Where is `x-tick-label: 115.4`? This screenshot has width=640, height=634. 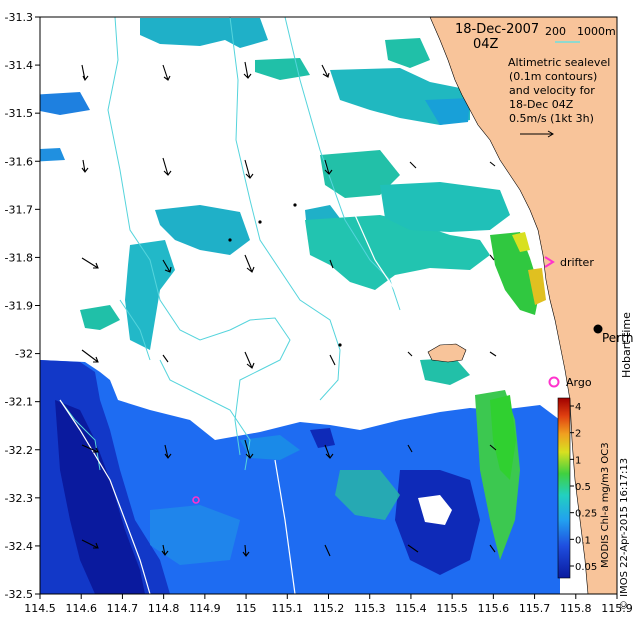 x-tick-label: 115.4 is located at coordinates (411, 608).